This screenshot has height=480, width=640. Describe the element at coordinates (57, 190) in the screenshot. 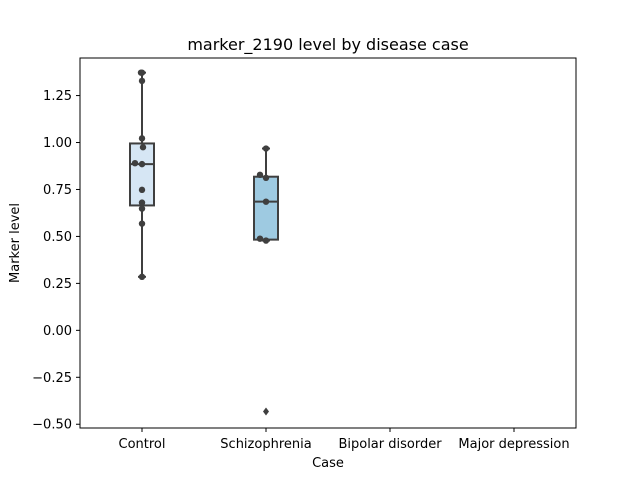

I see `y-tick-label: 0.75` at that location.